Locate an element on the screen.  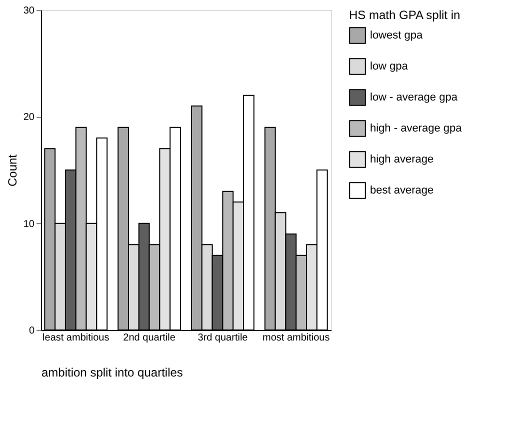
x-tick-label: least ambitious is located at coordinates (76, 338).